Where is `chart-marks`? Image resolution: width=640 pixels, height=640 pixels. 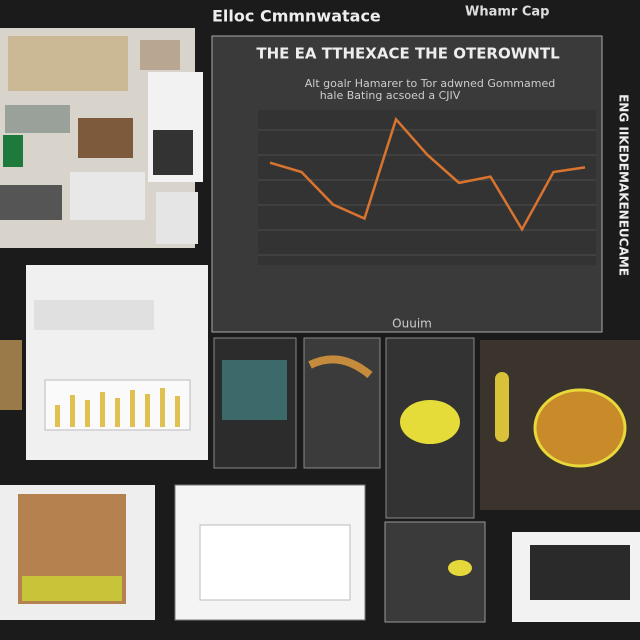 chart-marks is located at coordinates (427, 174).